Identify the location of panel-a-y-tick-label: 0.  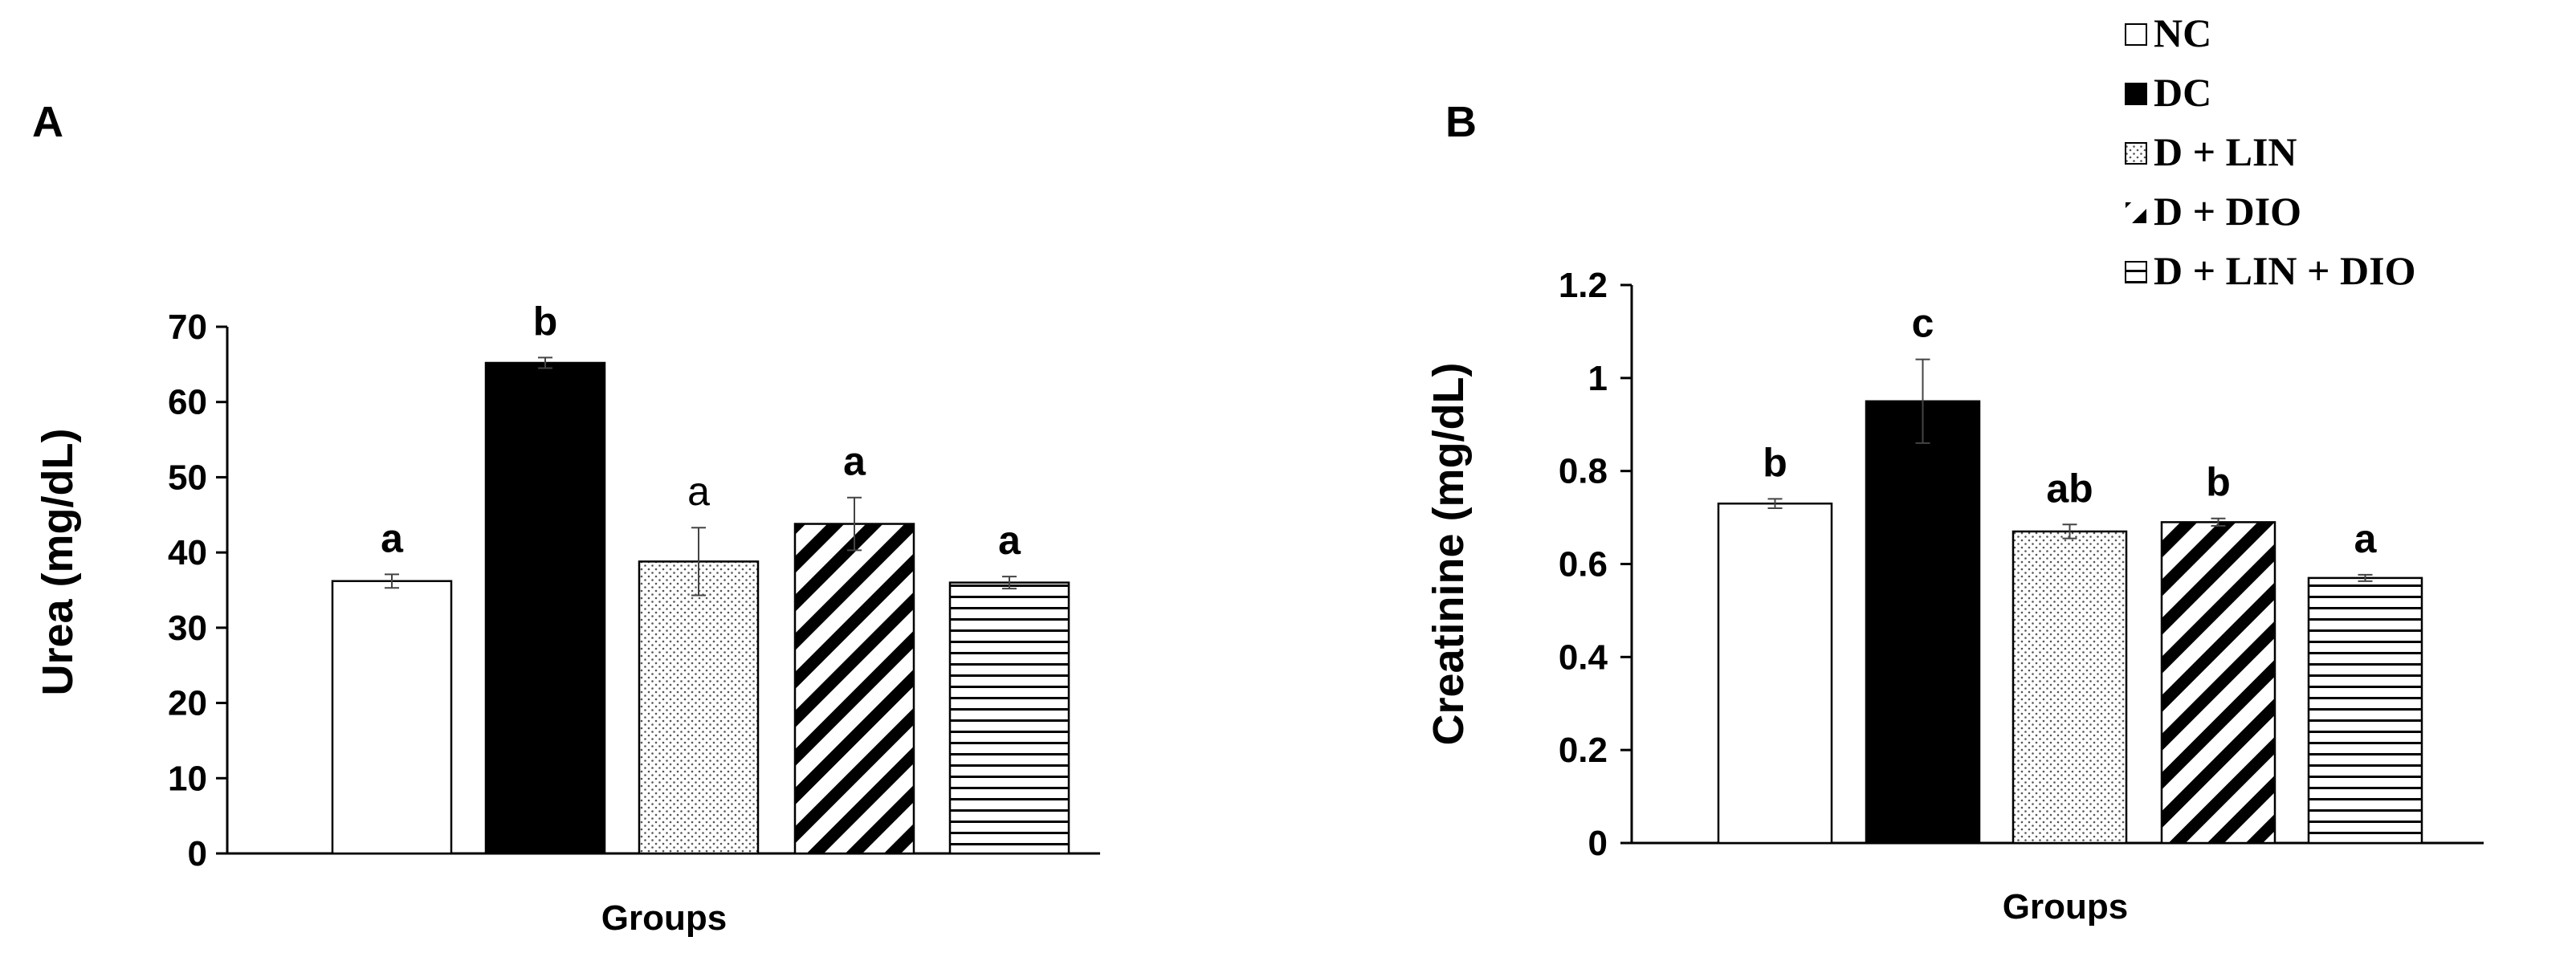
(197, 854).